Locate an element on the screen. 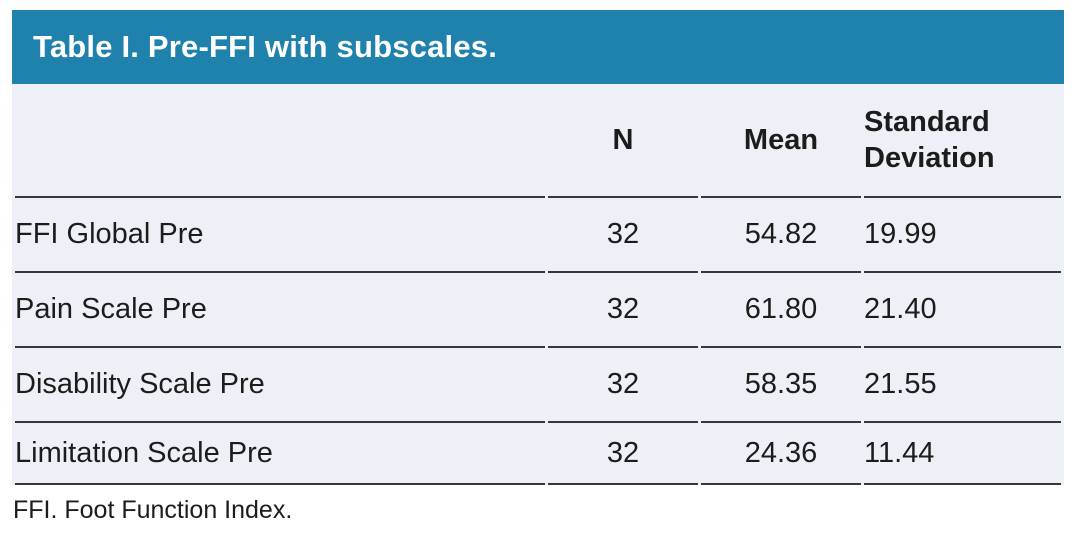 Image resolution: width=1080 pixels, height=546 pixels. row-label-cell: Disability Scale Pre is located at coordinates (280, 385).